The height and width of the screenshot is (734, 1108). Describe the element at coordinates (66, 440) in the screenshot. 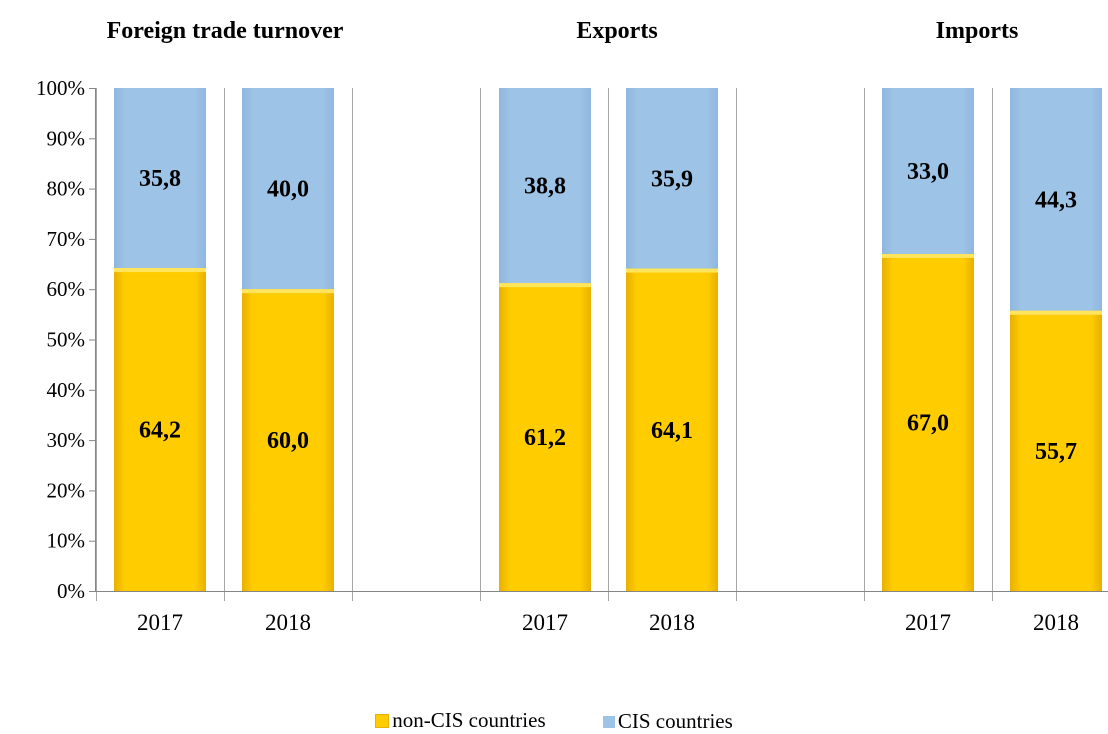

I see `y-tick-label-3: 30%` at that location.